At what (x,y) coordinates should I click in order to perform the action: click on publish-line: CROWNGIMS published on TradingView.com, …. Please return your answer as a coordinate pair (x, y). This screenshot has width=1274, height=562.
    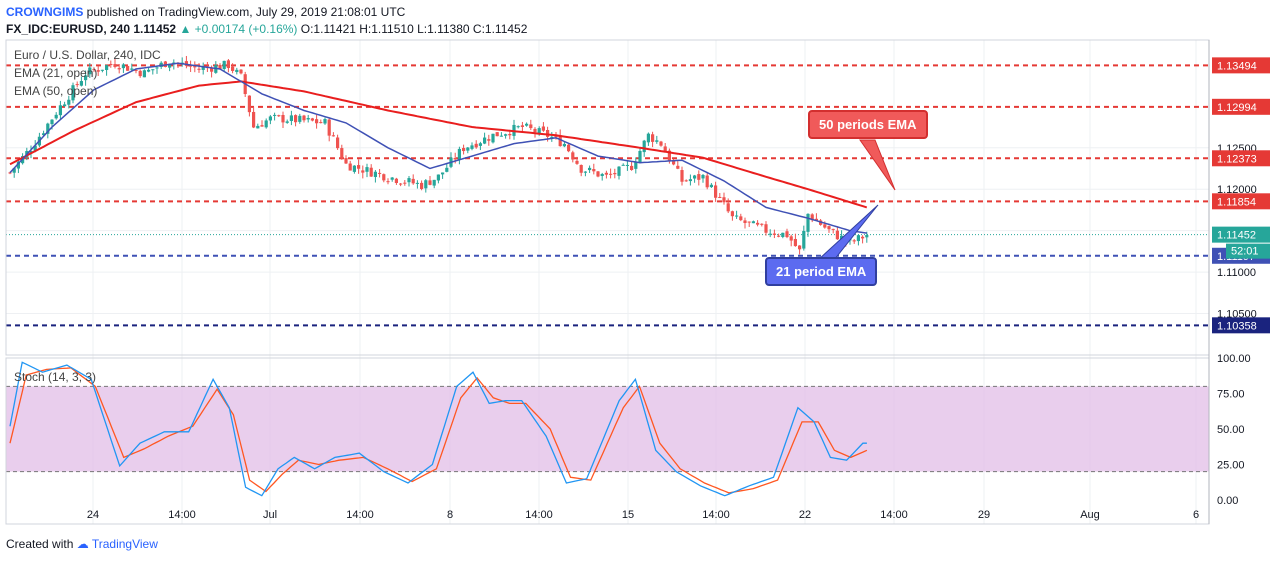
    Looking at the image, I should click on (205, 12).